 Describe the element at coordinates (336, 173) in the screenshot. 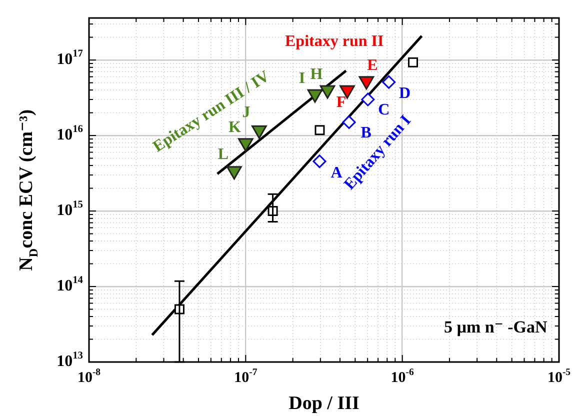

I see `annotation: A` at that location.